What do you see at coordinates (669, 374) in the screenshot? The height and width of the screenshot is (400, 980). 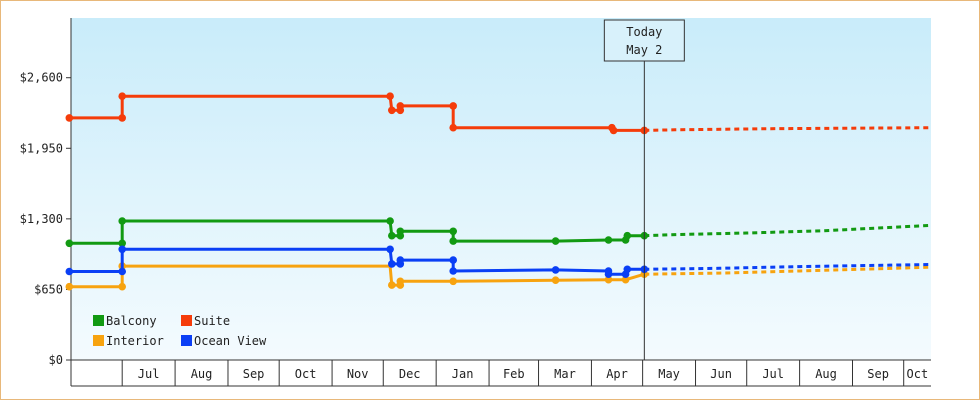 I see `x-tick-label: May` at bounding box center [669, 374].